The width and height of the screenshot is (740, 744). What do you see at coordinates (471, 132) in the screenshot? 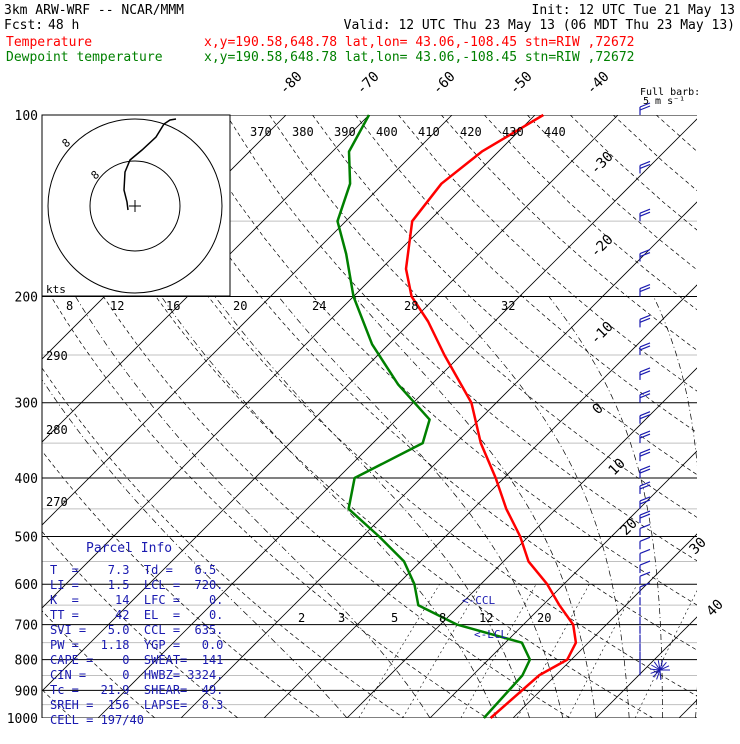
I see `theta-label: 420` at bounding box center [471, 132].